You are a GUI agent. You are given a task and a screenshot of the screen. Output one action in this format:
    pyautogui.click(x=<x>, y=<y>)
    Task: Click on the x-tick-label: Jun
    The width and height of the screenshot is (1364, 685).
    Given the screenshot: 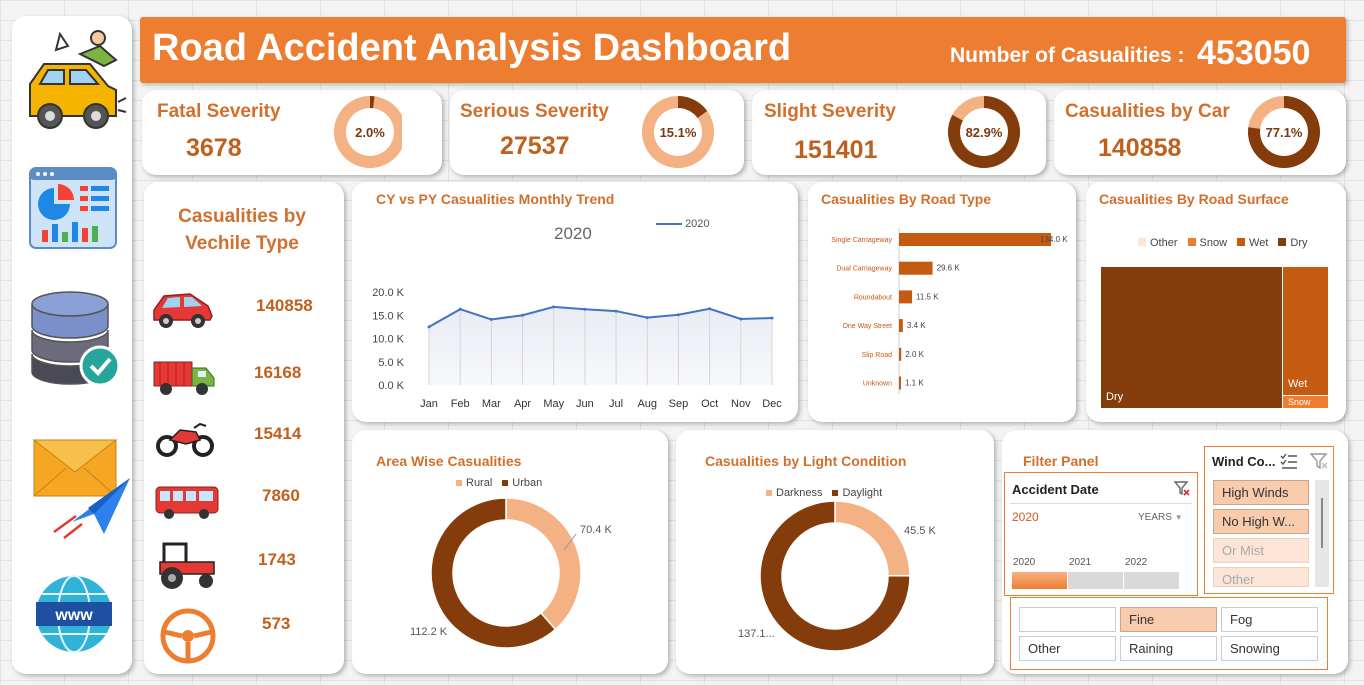 What is the action you would take?
    pyautogui.click(x=585, y=404)
    